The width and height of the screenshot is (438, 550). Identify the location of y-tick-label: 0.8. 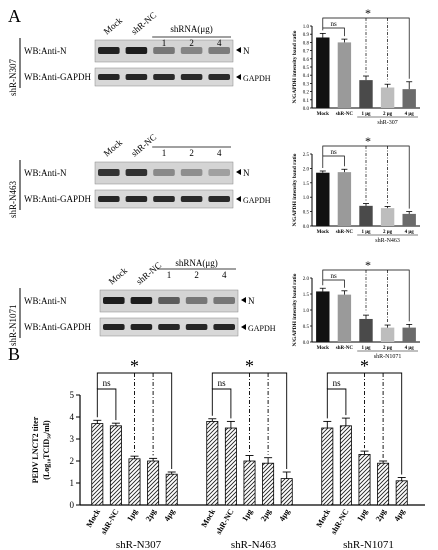
(306, 43).